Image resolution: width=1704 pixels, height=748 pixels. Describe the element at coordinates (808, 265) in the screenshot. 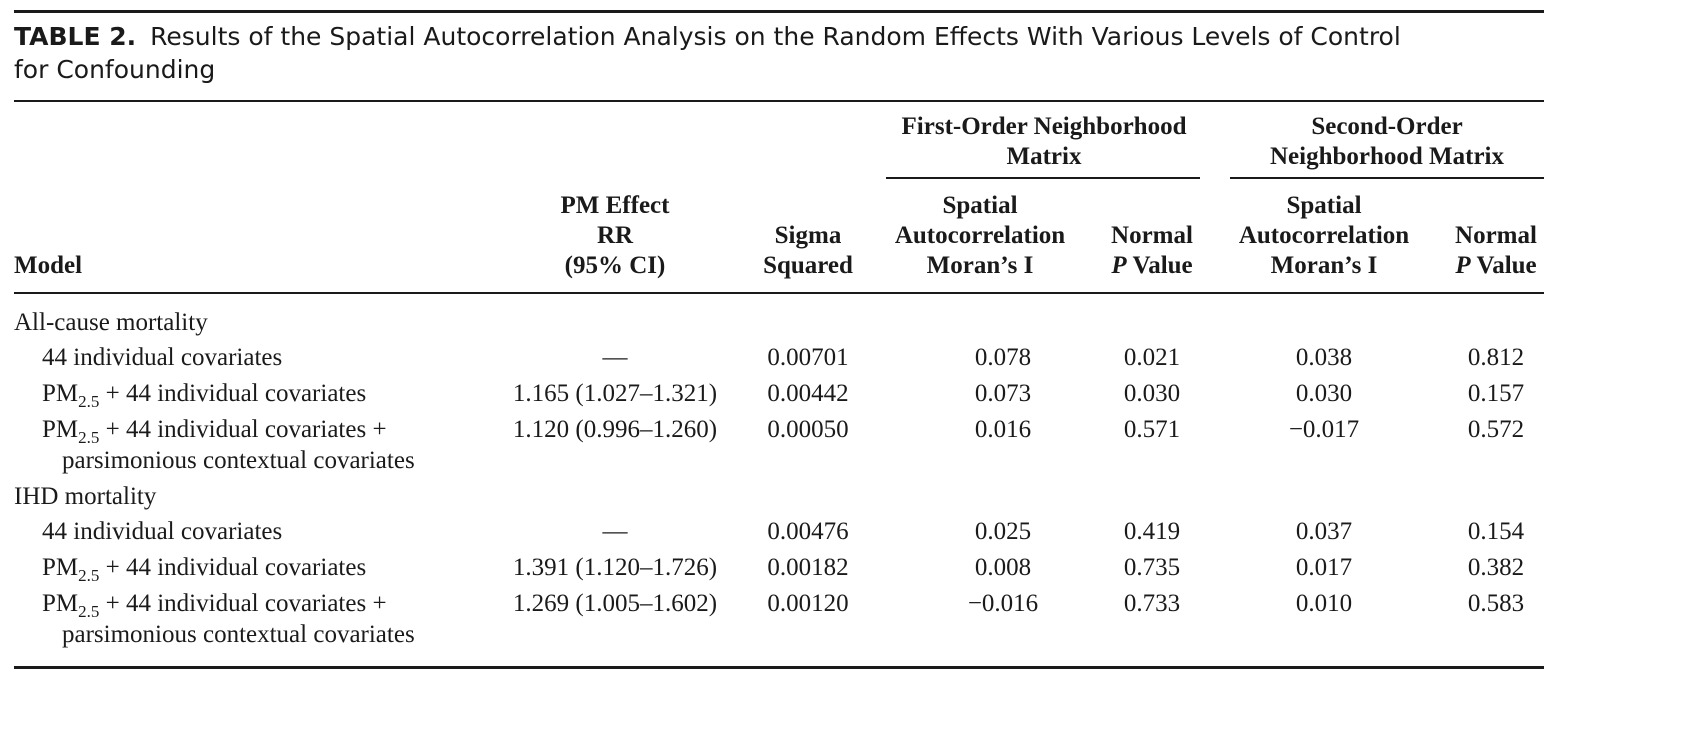

I see `sigma-line2: Squared` at that location.